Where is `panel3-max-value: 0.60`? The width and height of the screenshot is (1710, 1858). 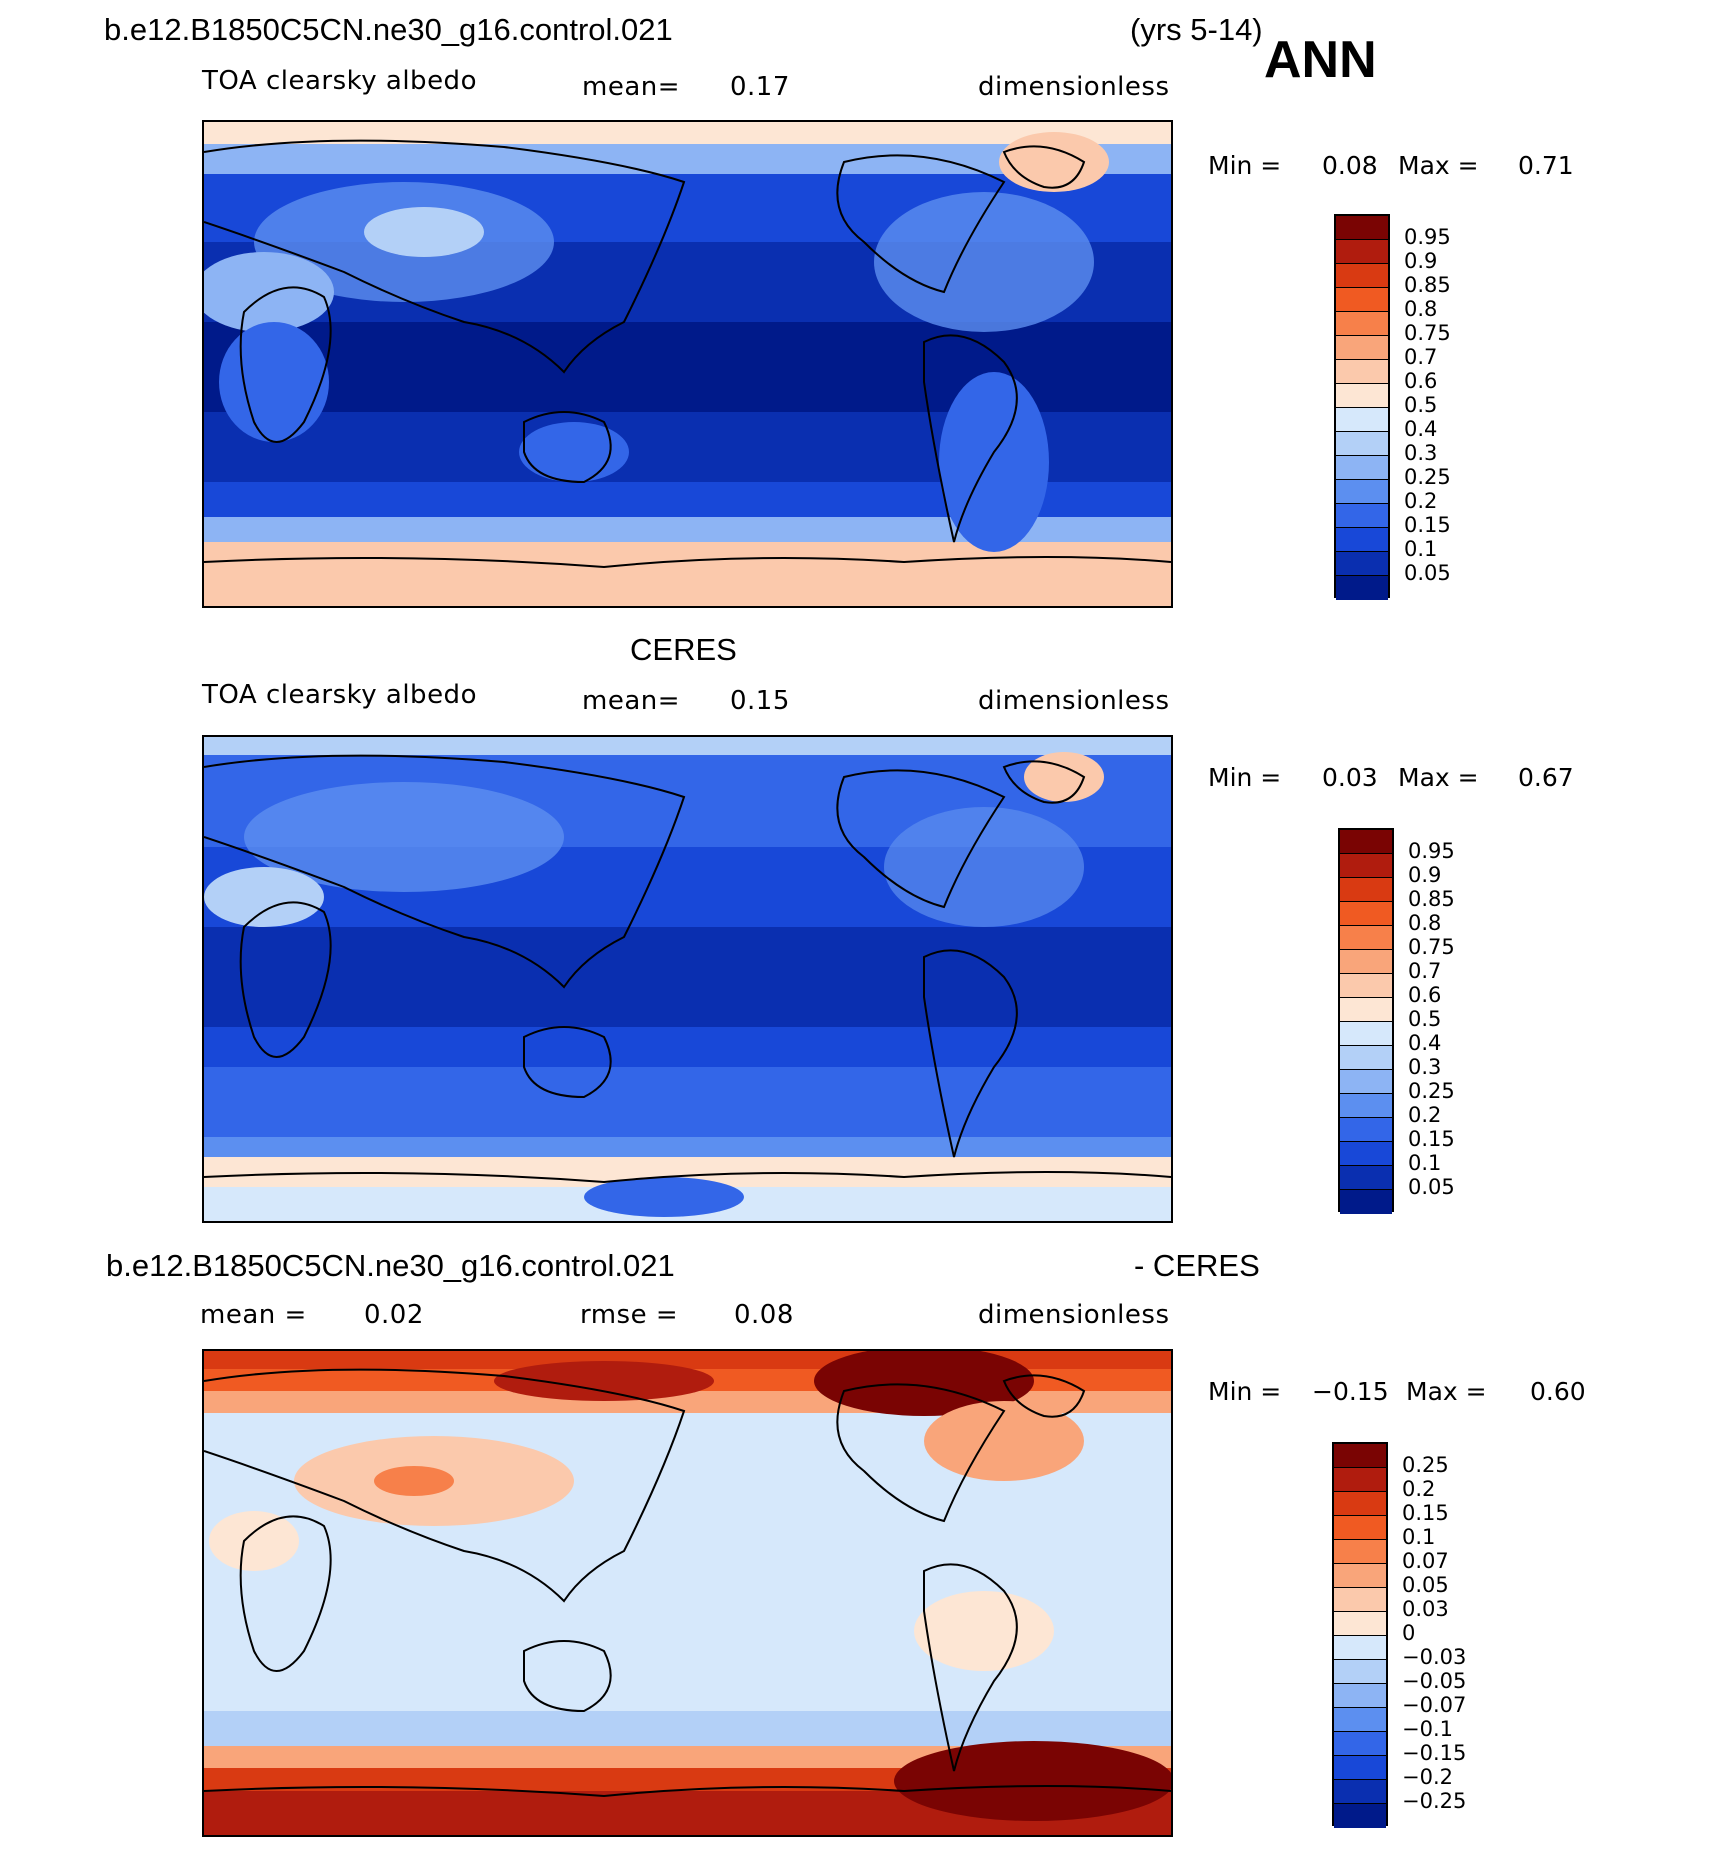
panel3-max-value: 0.60 is located at coordinates (1558, 1391).